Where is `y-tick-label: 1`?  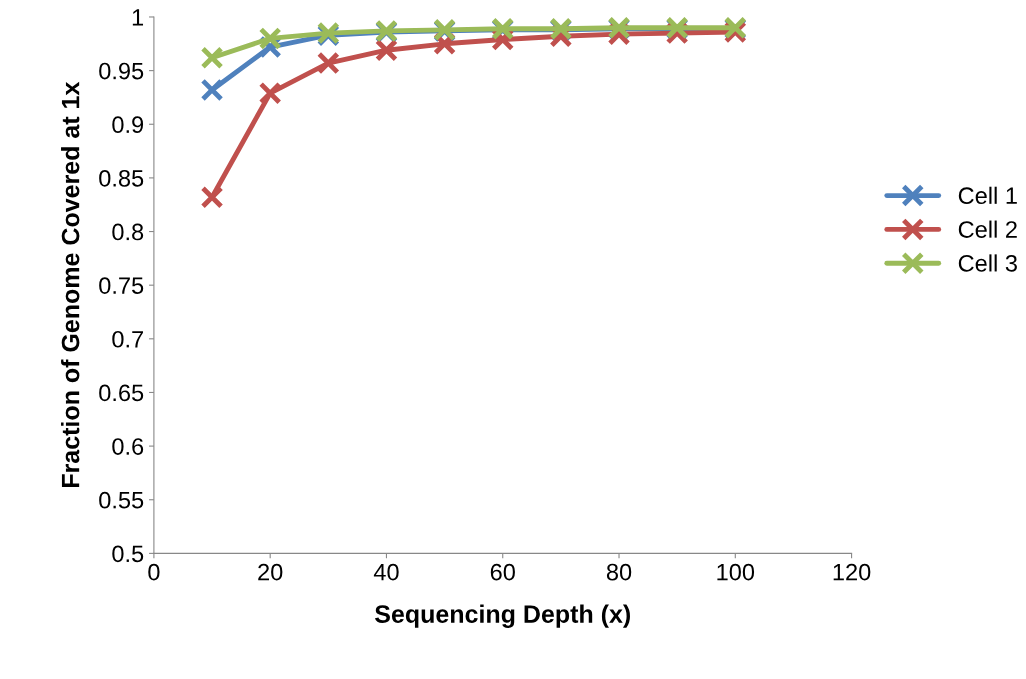 y-tick-label: 1 is located at coordinates (138, 17).